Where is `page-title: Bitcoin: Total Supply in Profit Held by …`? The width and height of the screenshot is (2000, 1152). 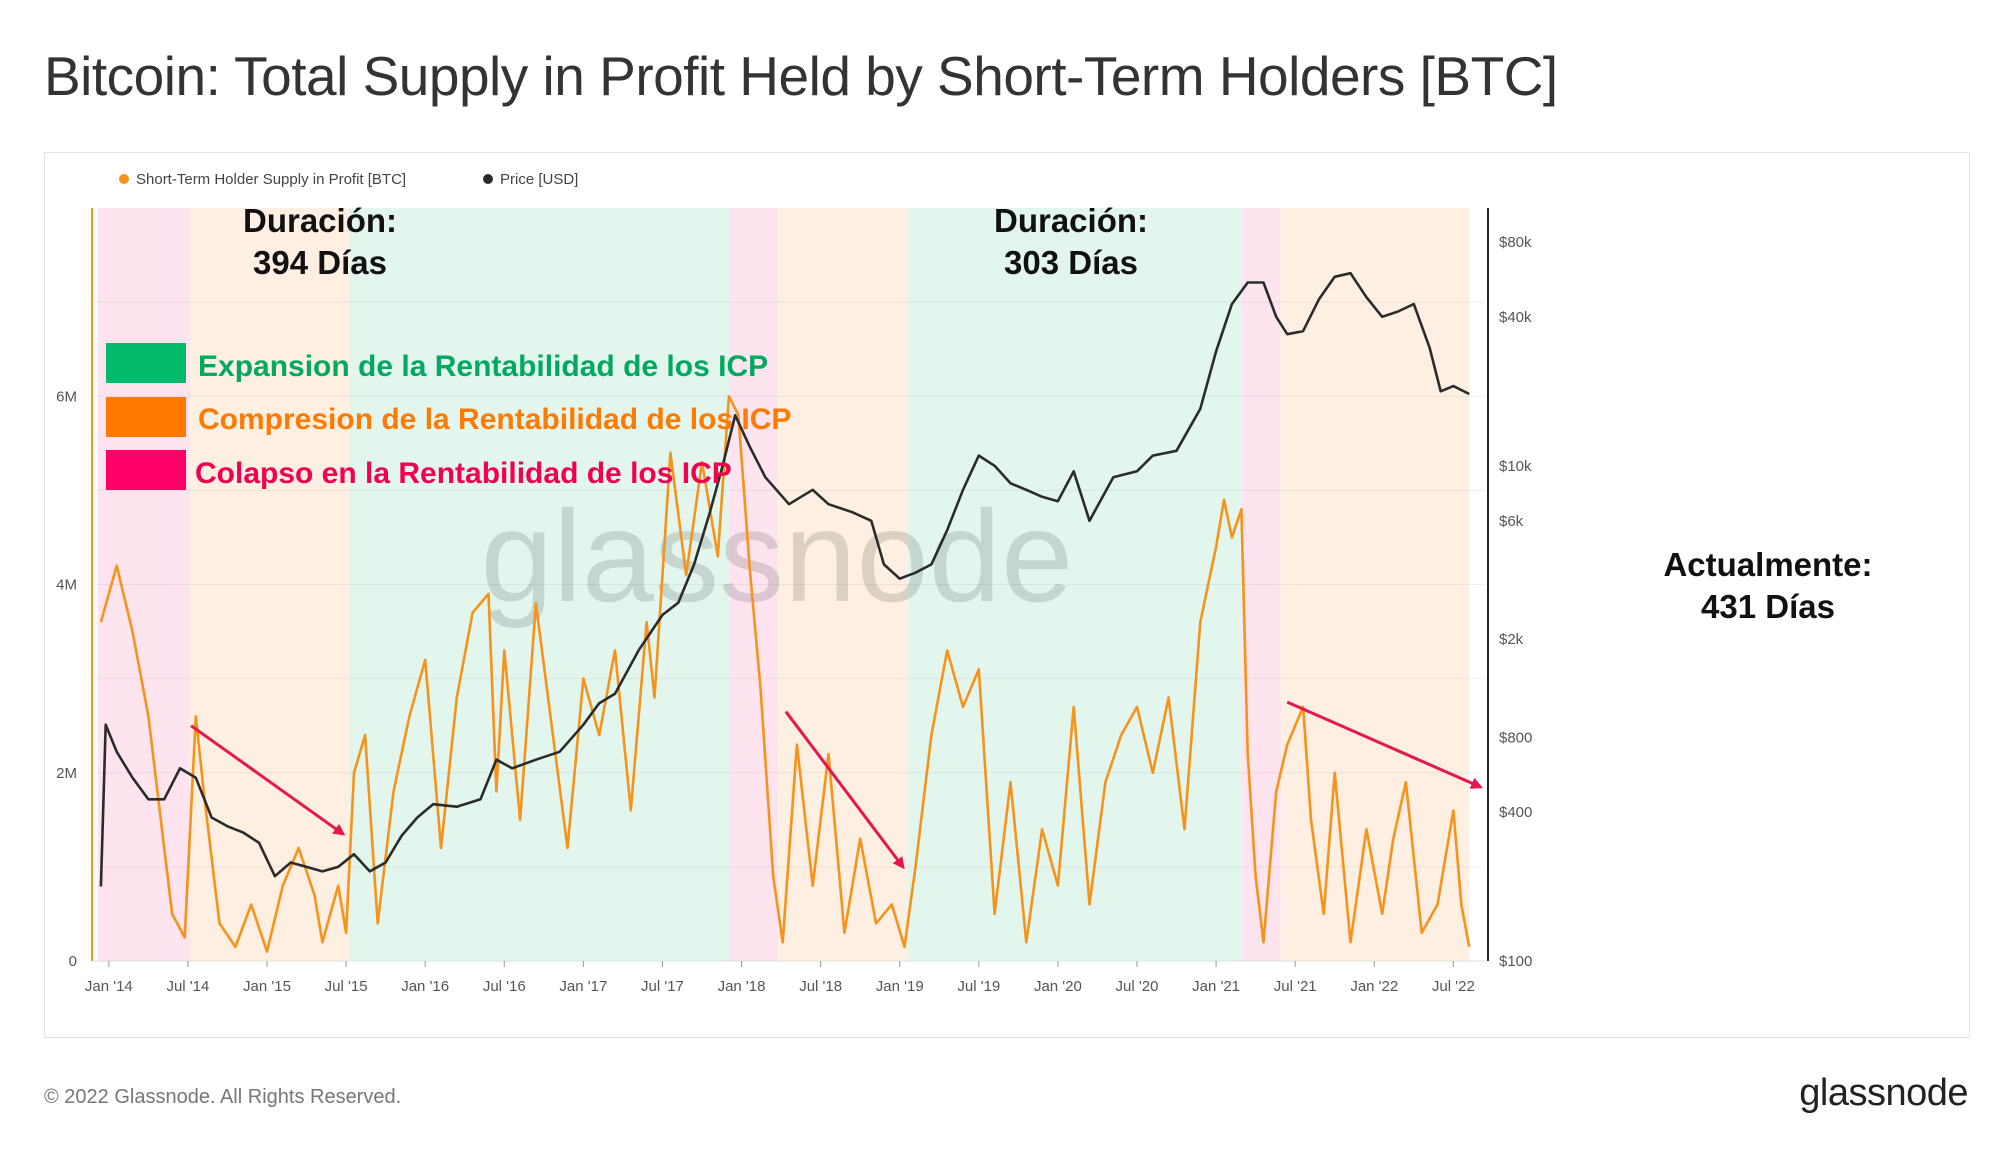 page-title: Bitcoin: Total Supply in Profit Held by … is located at coordinates (801, 76).